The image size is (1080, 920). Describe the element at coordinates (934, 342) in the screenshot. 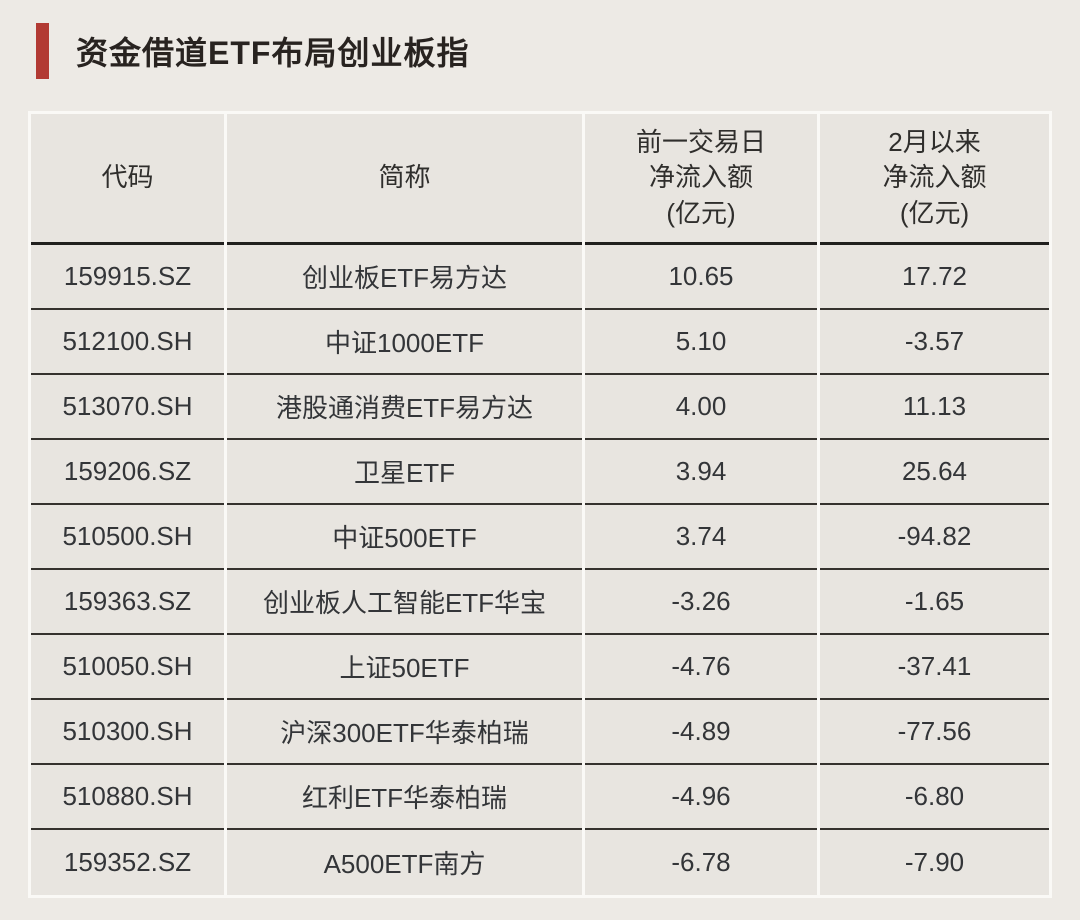

I see `table-row-2-since-feb-net-inflow: -3.57` at that location.